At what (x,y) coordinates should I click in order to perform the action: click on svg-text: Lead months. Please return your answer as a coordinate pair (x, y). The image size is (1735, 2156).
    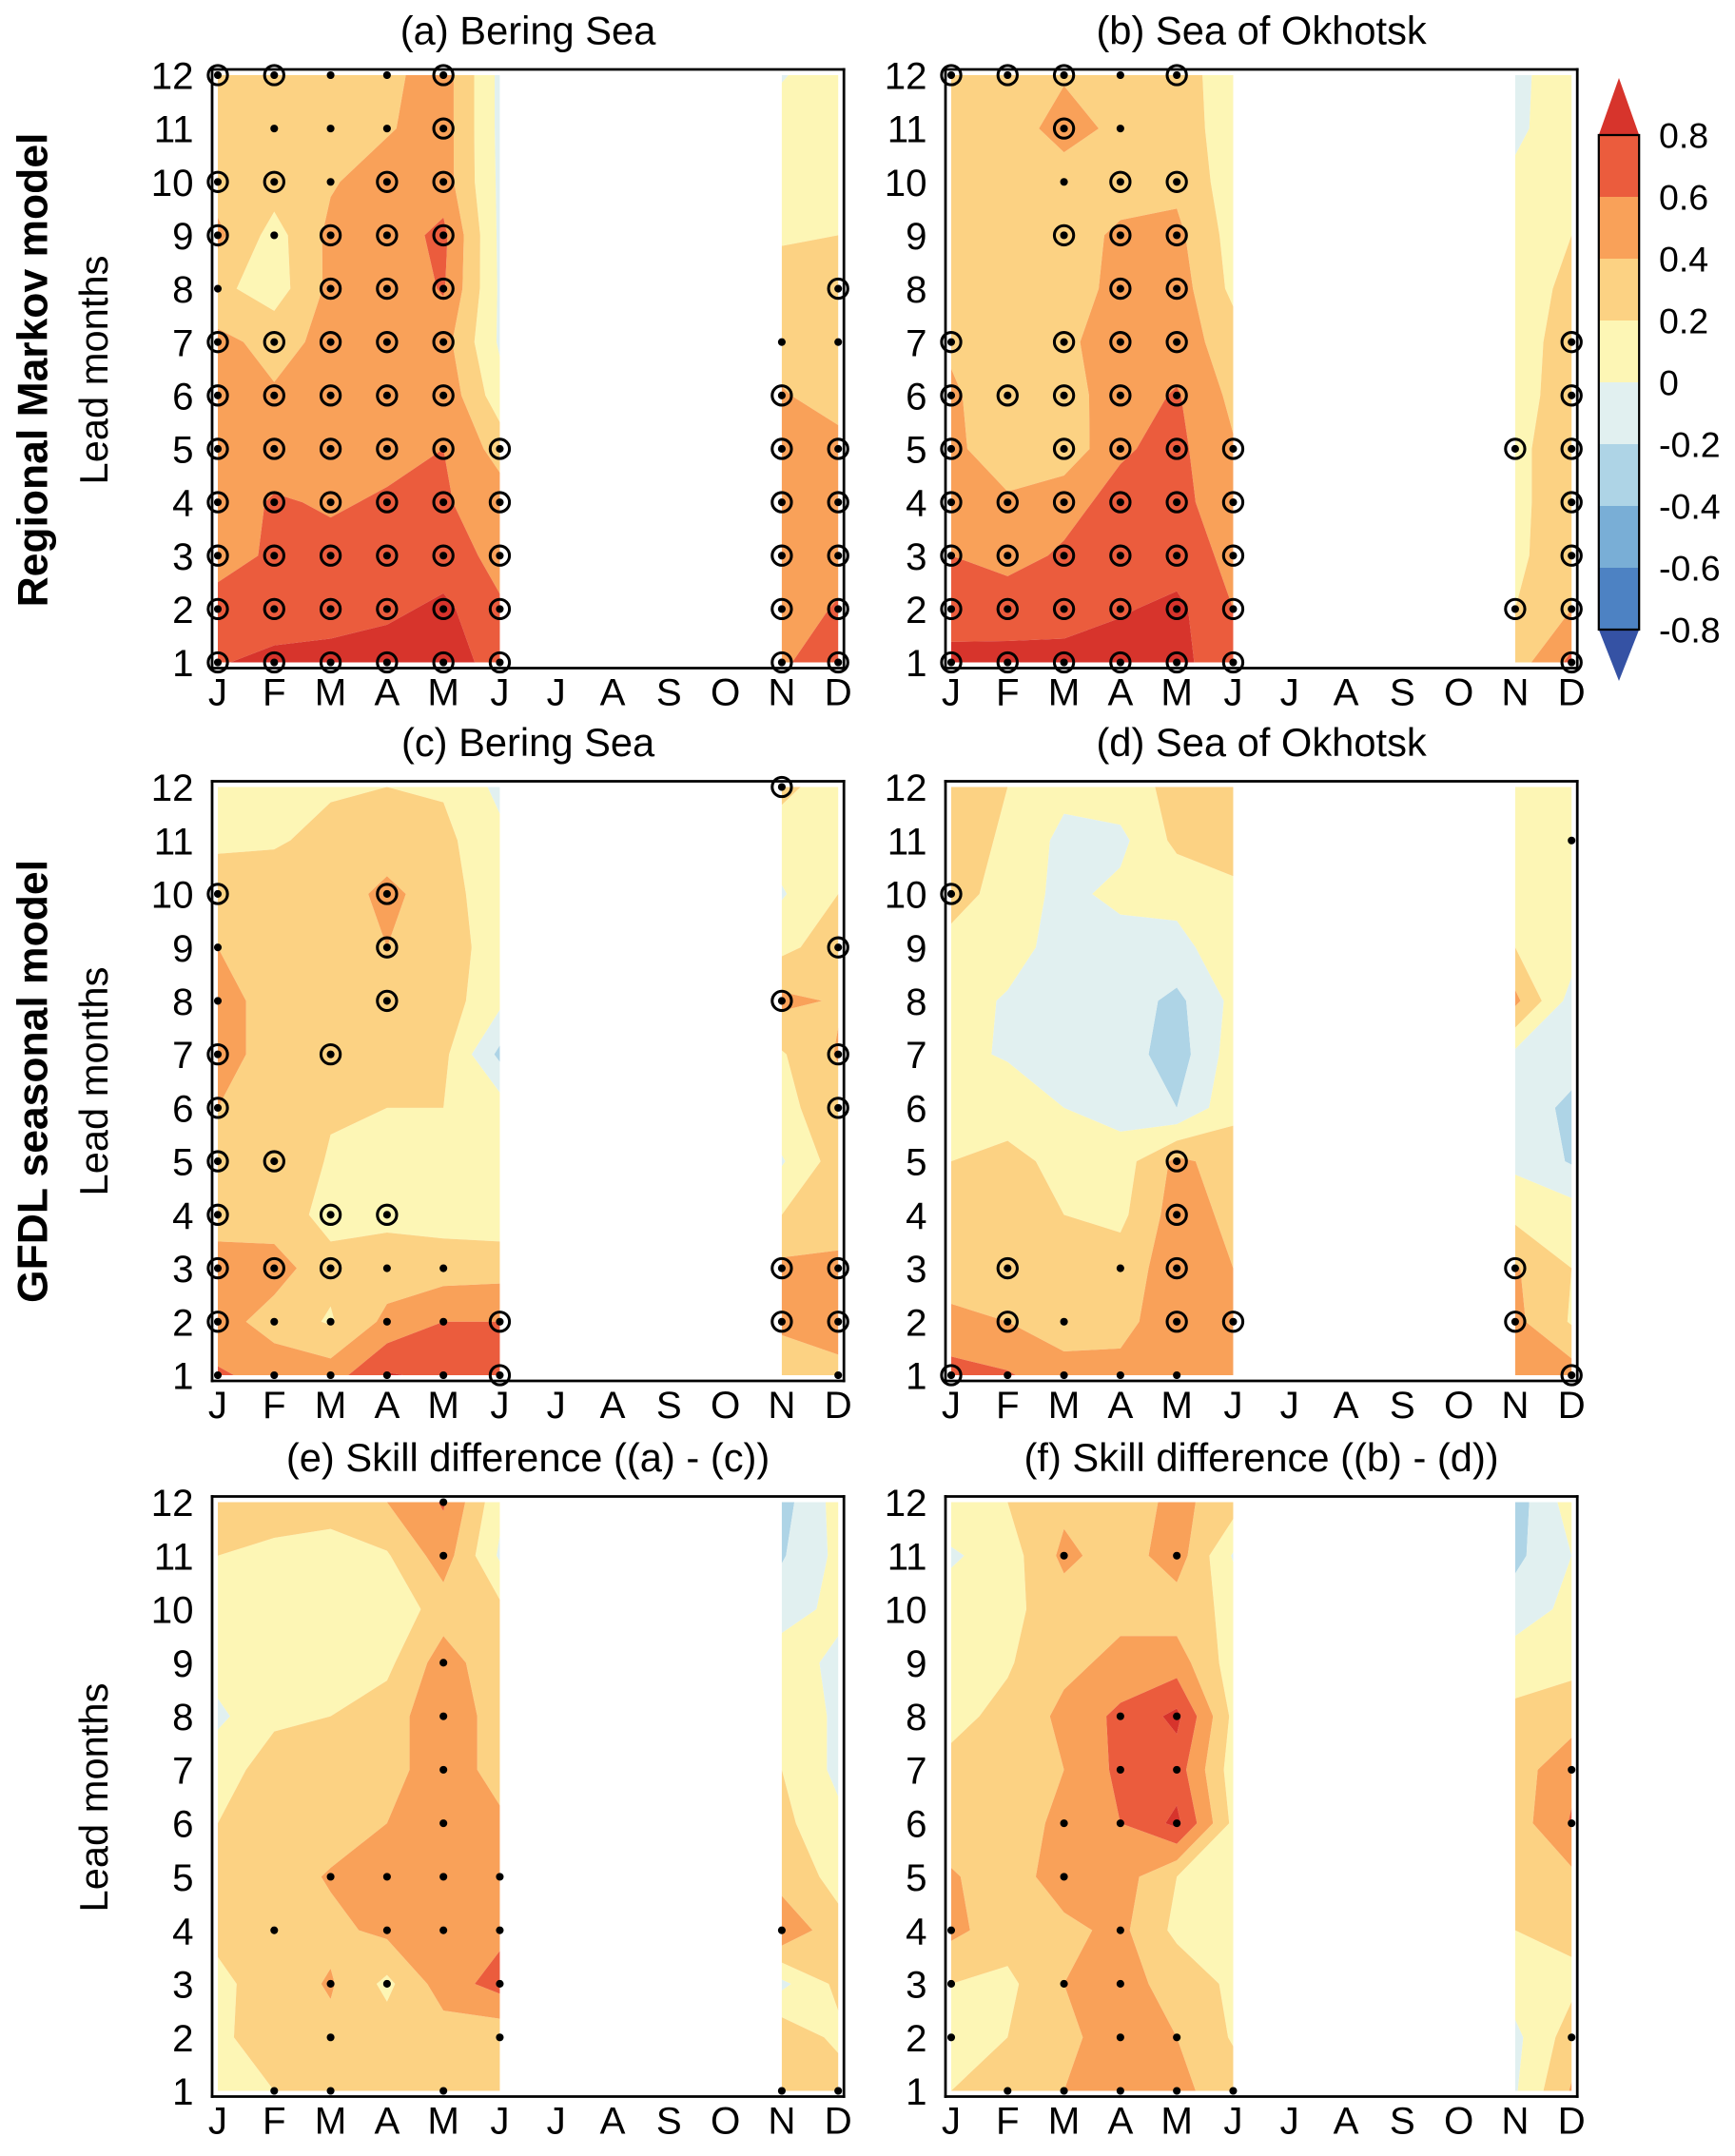
    Looking at the image, I should click on (93, 1081).